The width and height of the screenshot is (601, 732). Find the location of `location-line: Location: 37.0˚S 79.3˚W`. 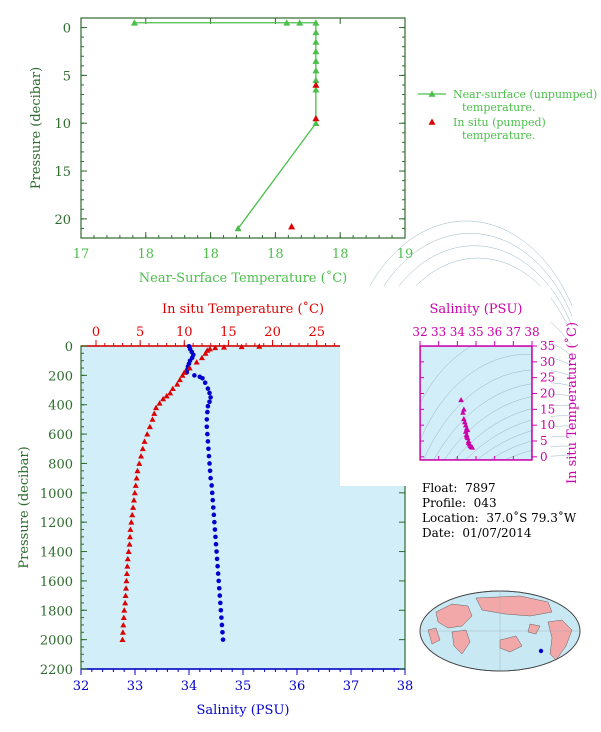

location-line: Location: 37.0˚S 79.3˚W is located at coordinates (499, 518).